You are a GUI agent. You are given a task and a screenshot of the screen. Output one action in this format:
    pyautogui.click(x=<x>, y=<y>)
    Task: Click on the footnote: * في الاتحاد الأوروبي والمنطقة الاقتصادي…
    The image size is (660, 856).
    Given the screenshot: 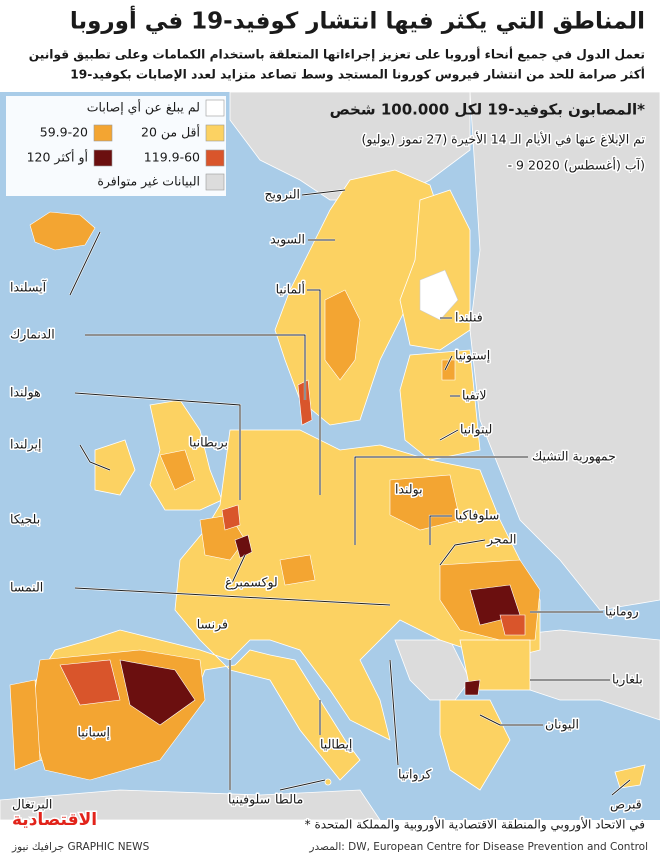 What is the action you would take?
    pyautogui.click(x=475, y=825)
    